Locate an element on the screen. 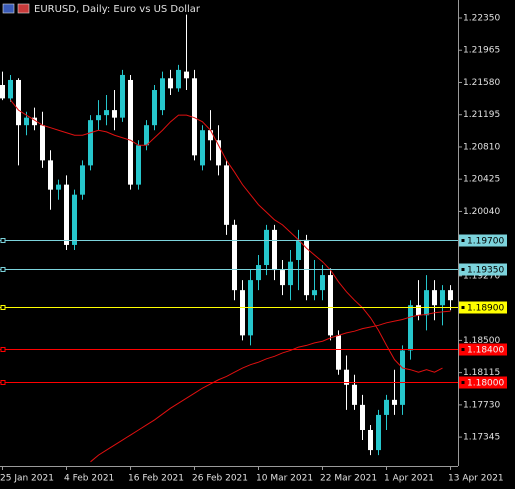  y-tick-label: 1.21195 is located at coordinates (481, 115).